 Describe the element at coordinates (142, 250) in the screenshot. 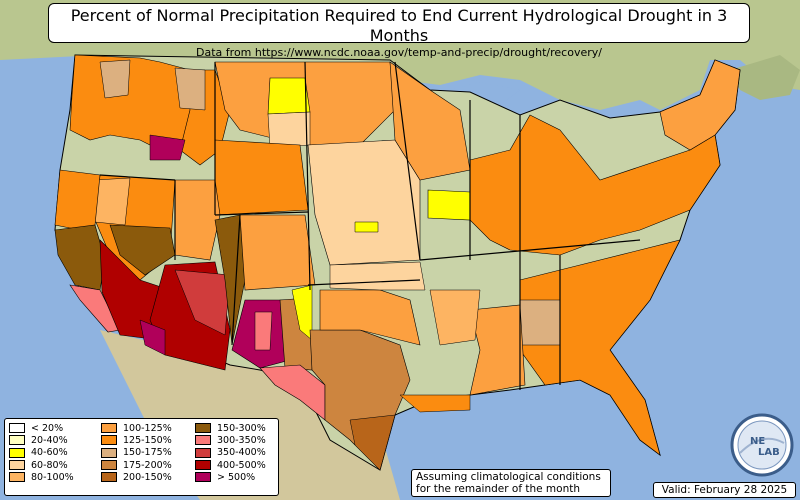

I see `region-ut-south` at that location.